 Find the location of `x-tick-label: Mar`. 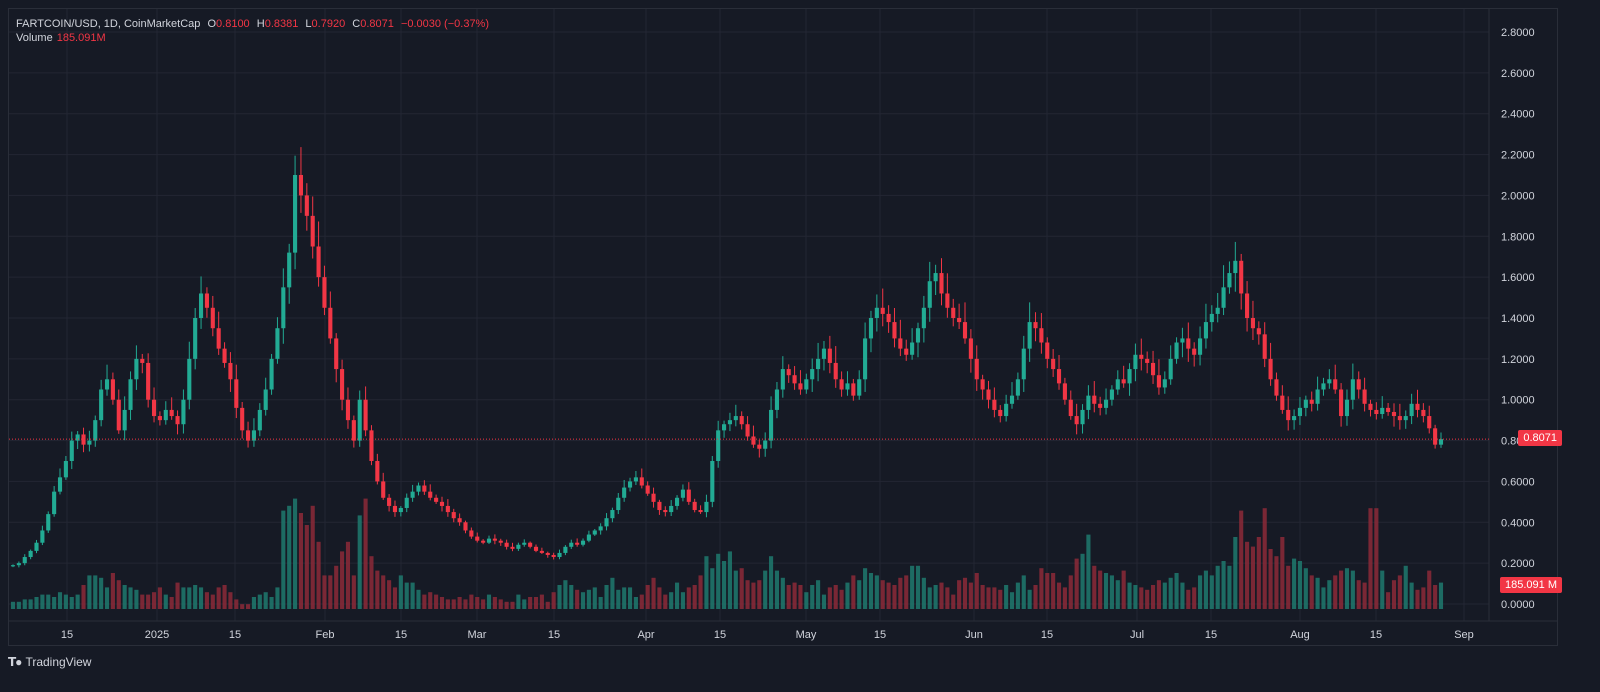

x-tick-label: Mar is located at coordinates (477, 635).